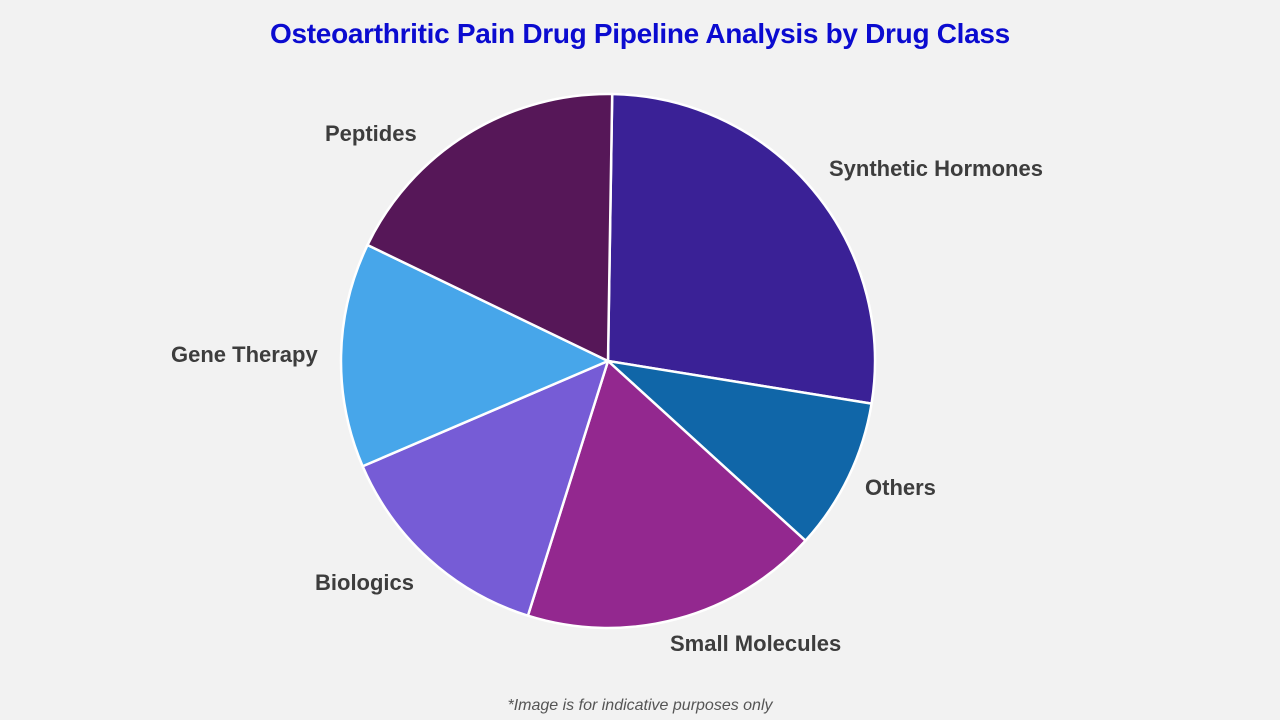 The image size is (1280, 720). I want to click on footnote: *Image is for indicative purposes only, so click(640, 705).